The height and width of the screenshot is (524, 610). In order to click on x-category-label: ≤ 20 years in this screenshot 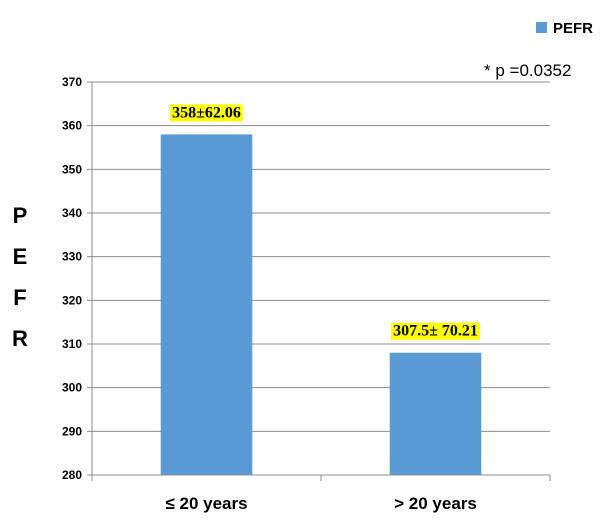, I will do `click(206, 503)`.